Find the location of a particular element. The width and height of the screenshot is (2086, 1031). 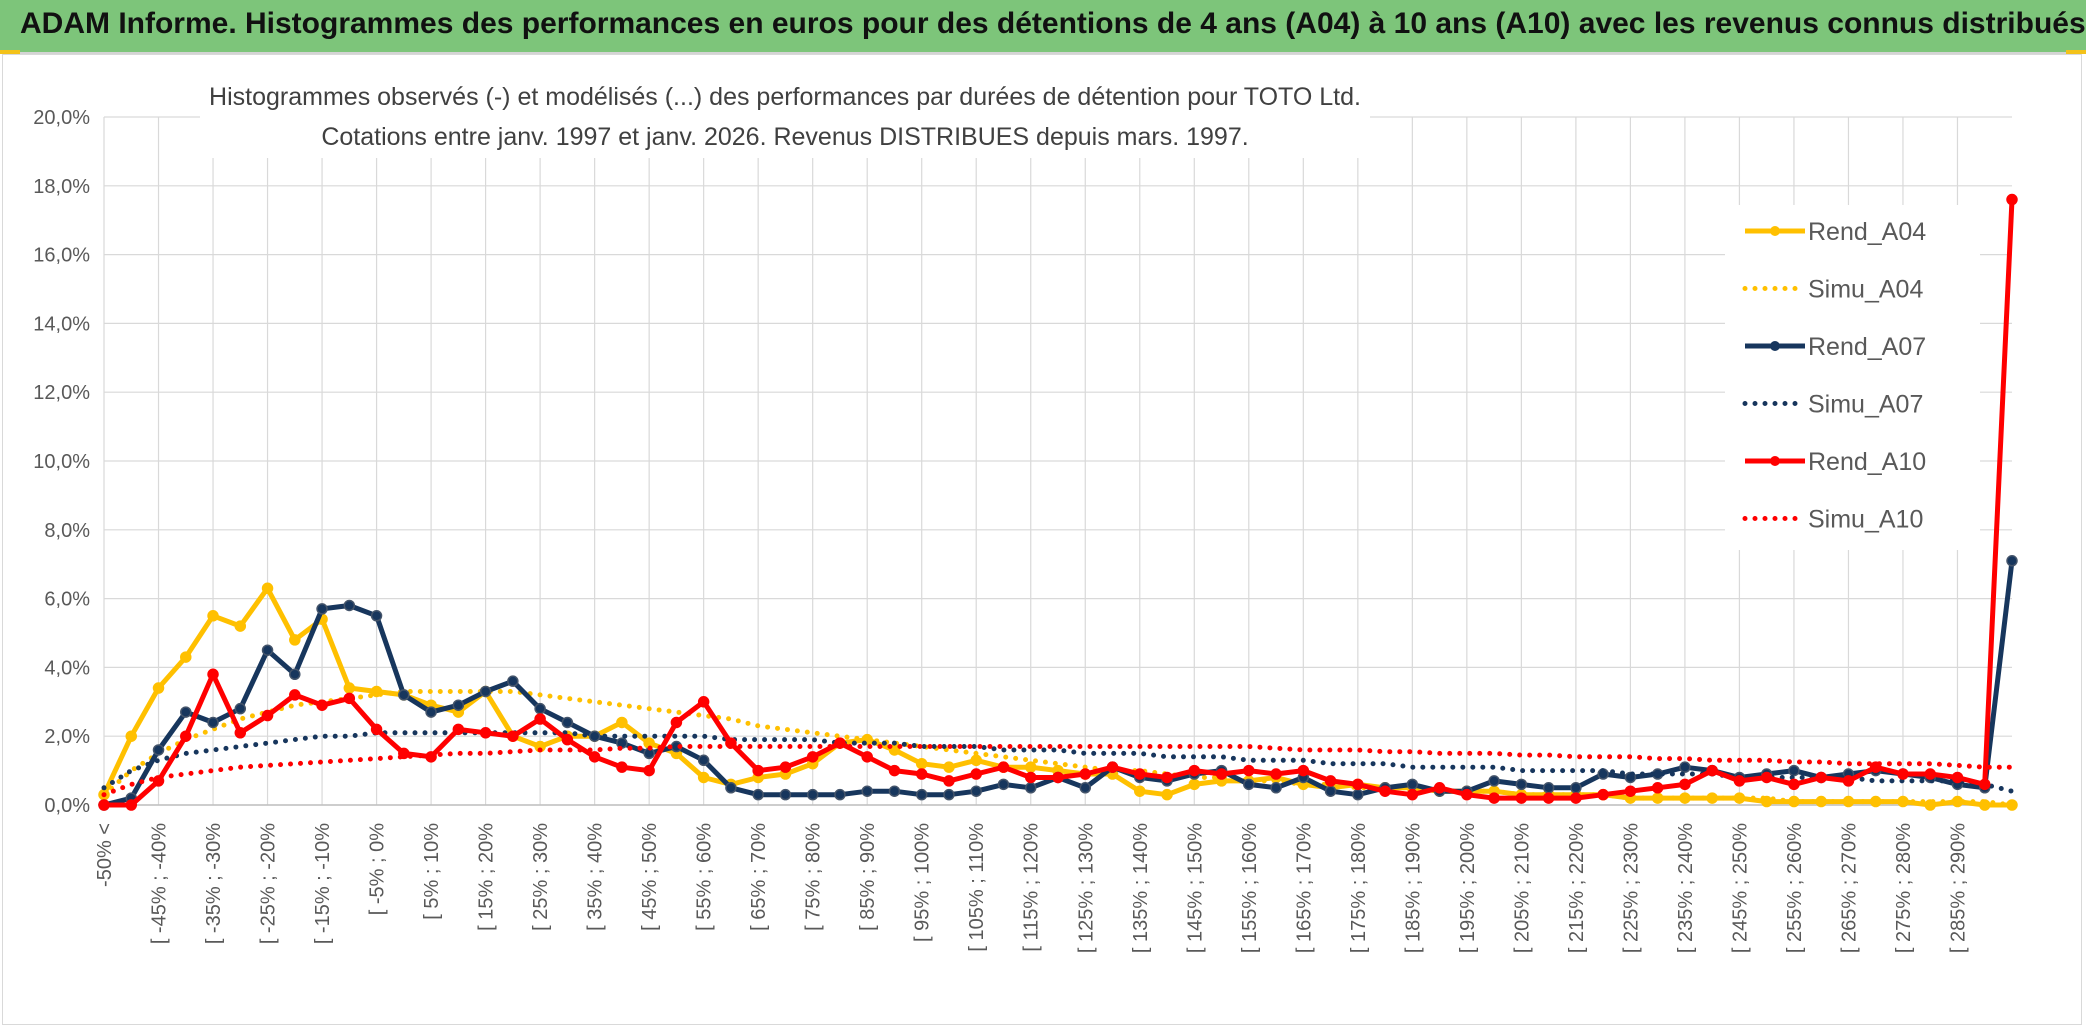

series-line-simu-a07 is located at coordinates (1058, 762).